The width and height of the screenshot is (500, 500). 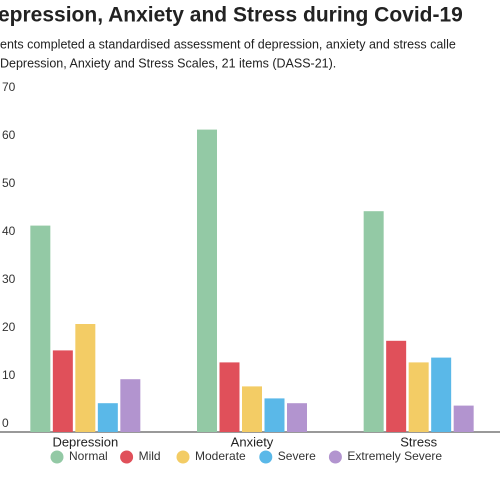 What do you see at coordinates (9, 327) in the screenshot?
I see `y-tick-label: 20` at bounding box center [9, 327].